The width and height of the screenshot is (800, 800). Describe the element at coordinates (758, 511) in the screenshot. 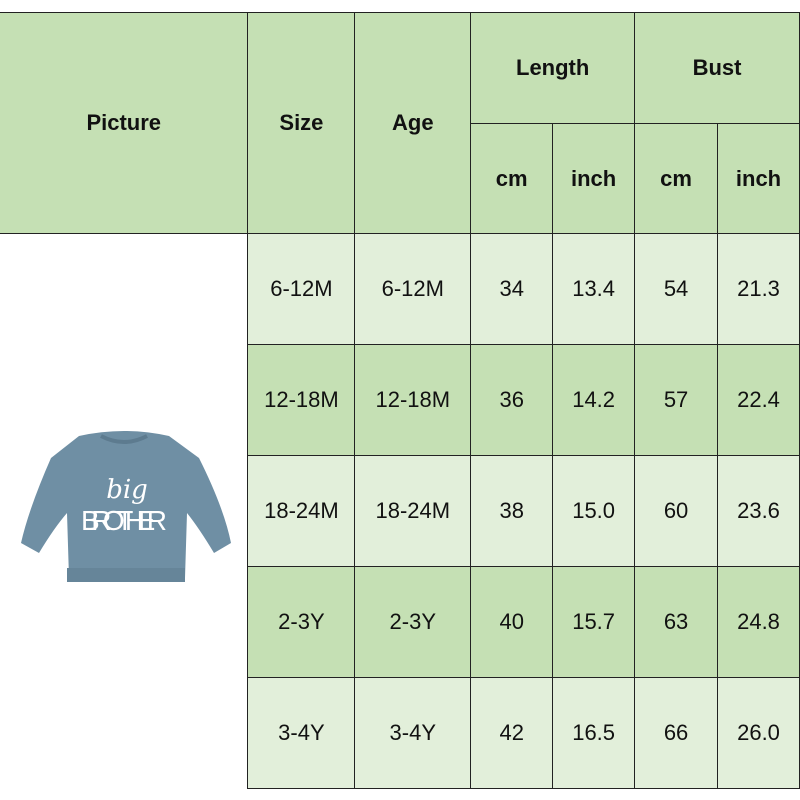

I see `cell-bust-inch: 23.6` at that location.